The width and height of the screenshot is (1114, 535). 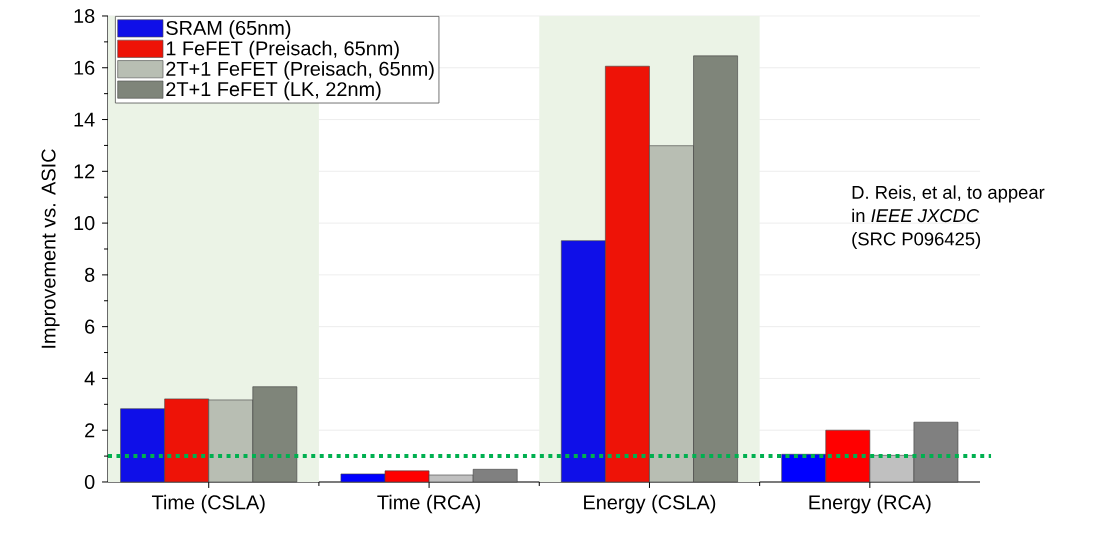 What do you see at coordinates (916, 215) in the screenshot?
I see `annotation: in IEEE JXCDC` at bounding box center [916, 215].